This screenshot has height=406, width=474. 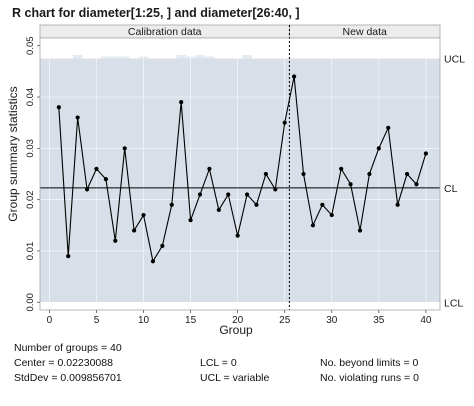 I want to click on y-tick-label-2: 0.02, so click(x=30, y=199).